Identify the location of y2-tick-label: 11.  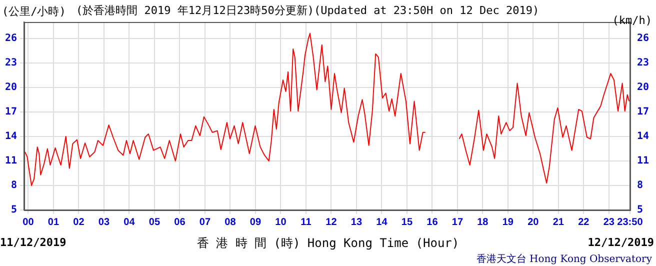
(643, 161).